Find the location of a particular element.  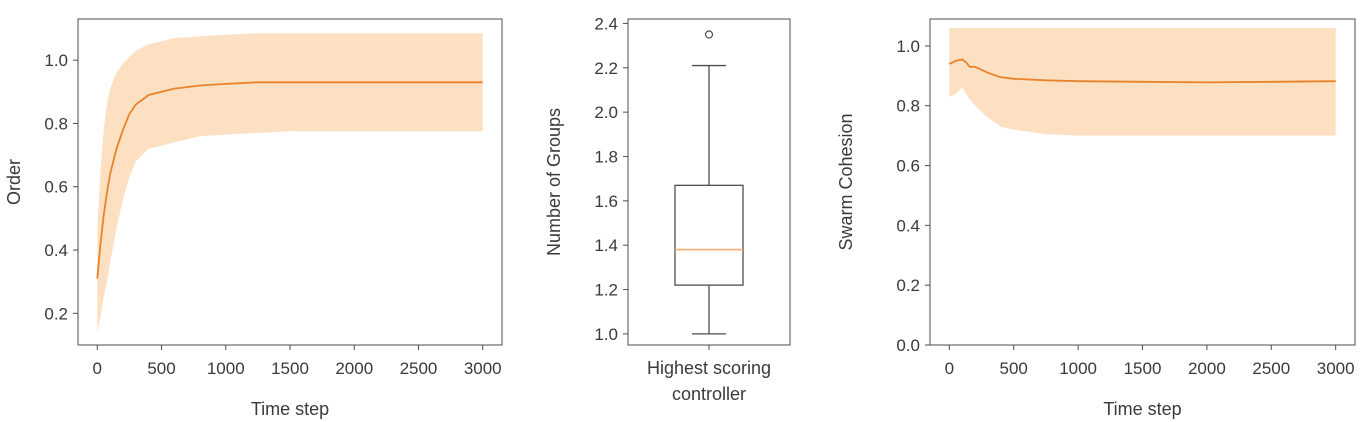

y-axis-label: Number of Groups is located at coordinates (554, 182).